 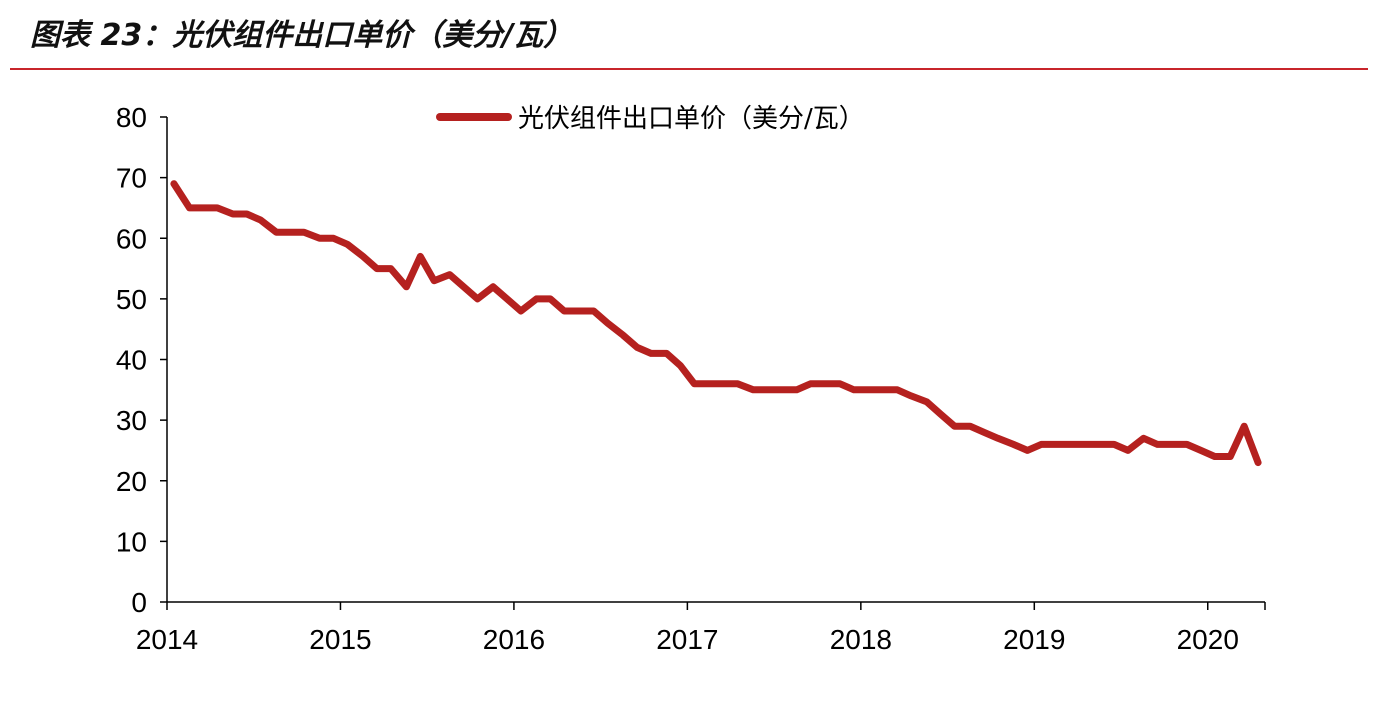 I want to click on y-tick-label: 80, so click(x=131, y=117).